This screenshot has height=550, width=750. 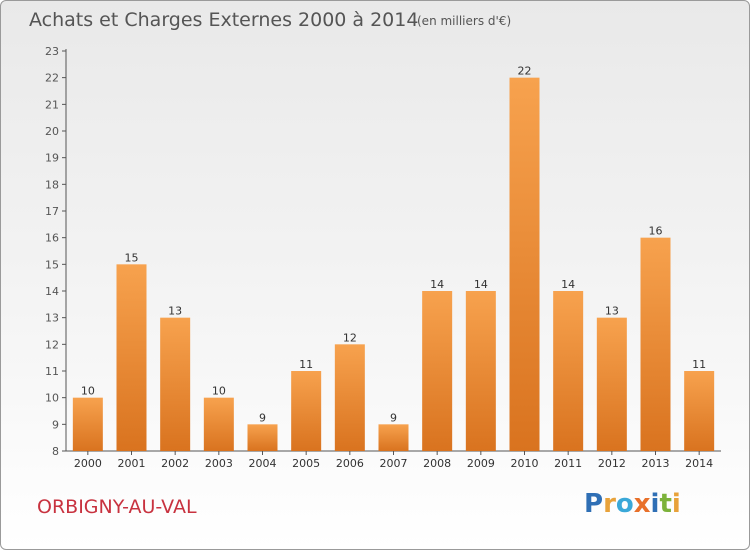 I want to click on y-tick-label: 10, so click(x=52, y=398).